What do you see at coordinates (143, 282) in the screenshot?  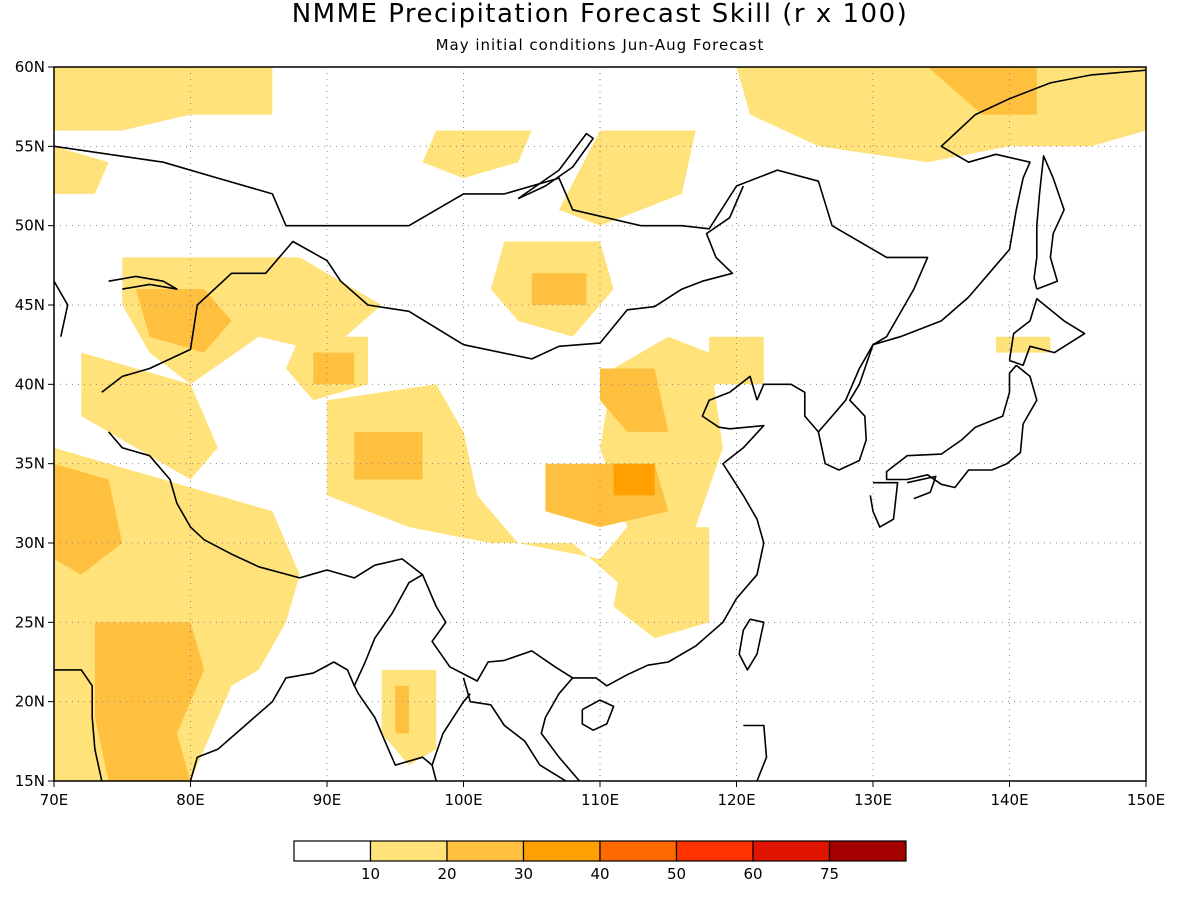 I see `outline-balkhash` at bounding box center [143, 282].